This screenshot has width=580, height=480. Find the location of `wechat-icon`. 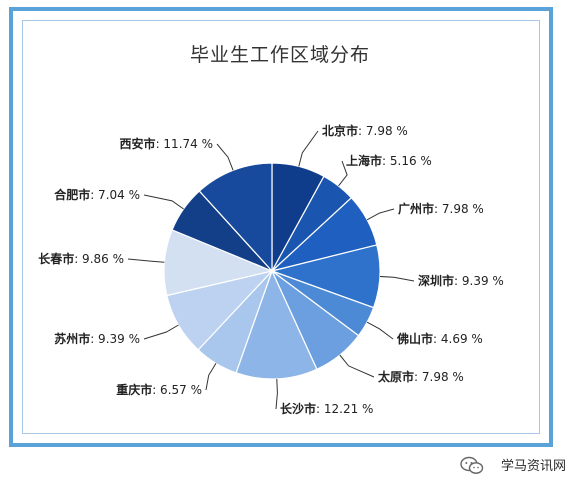

wechat-icon is located at coordinates (472, 465).